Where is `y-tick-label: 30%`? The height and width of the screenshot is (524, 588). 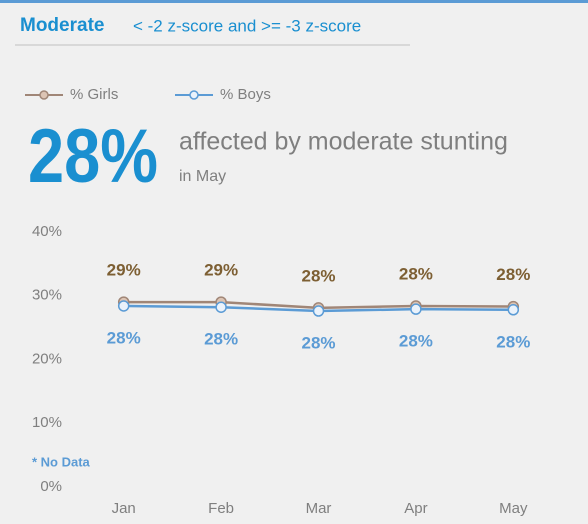
y-tick-label: 30% is located at coordinates (47, 295).